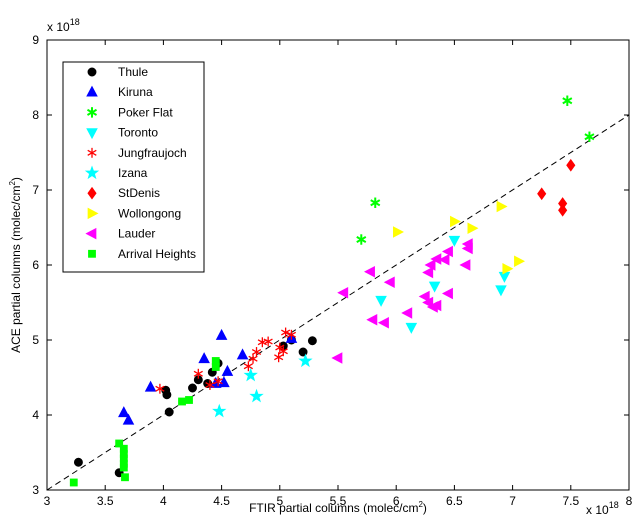 This screenshot has width=636, height=520. What do you see at coordinates (629, 501) in the screenshot?
I see `x-tick-label: 8` at bounding box center [629, 501].